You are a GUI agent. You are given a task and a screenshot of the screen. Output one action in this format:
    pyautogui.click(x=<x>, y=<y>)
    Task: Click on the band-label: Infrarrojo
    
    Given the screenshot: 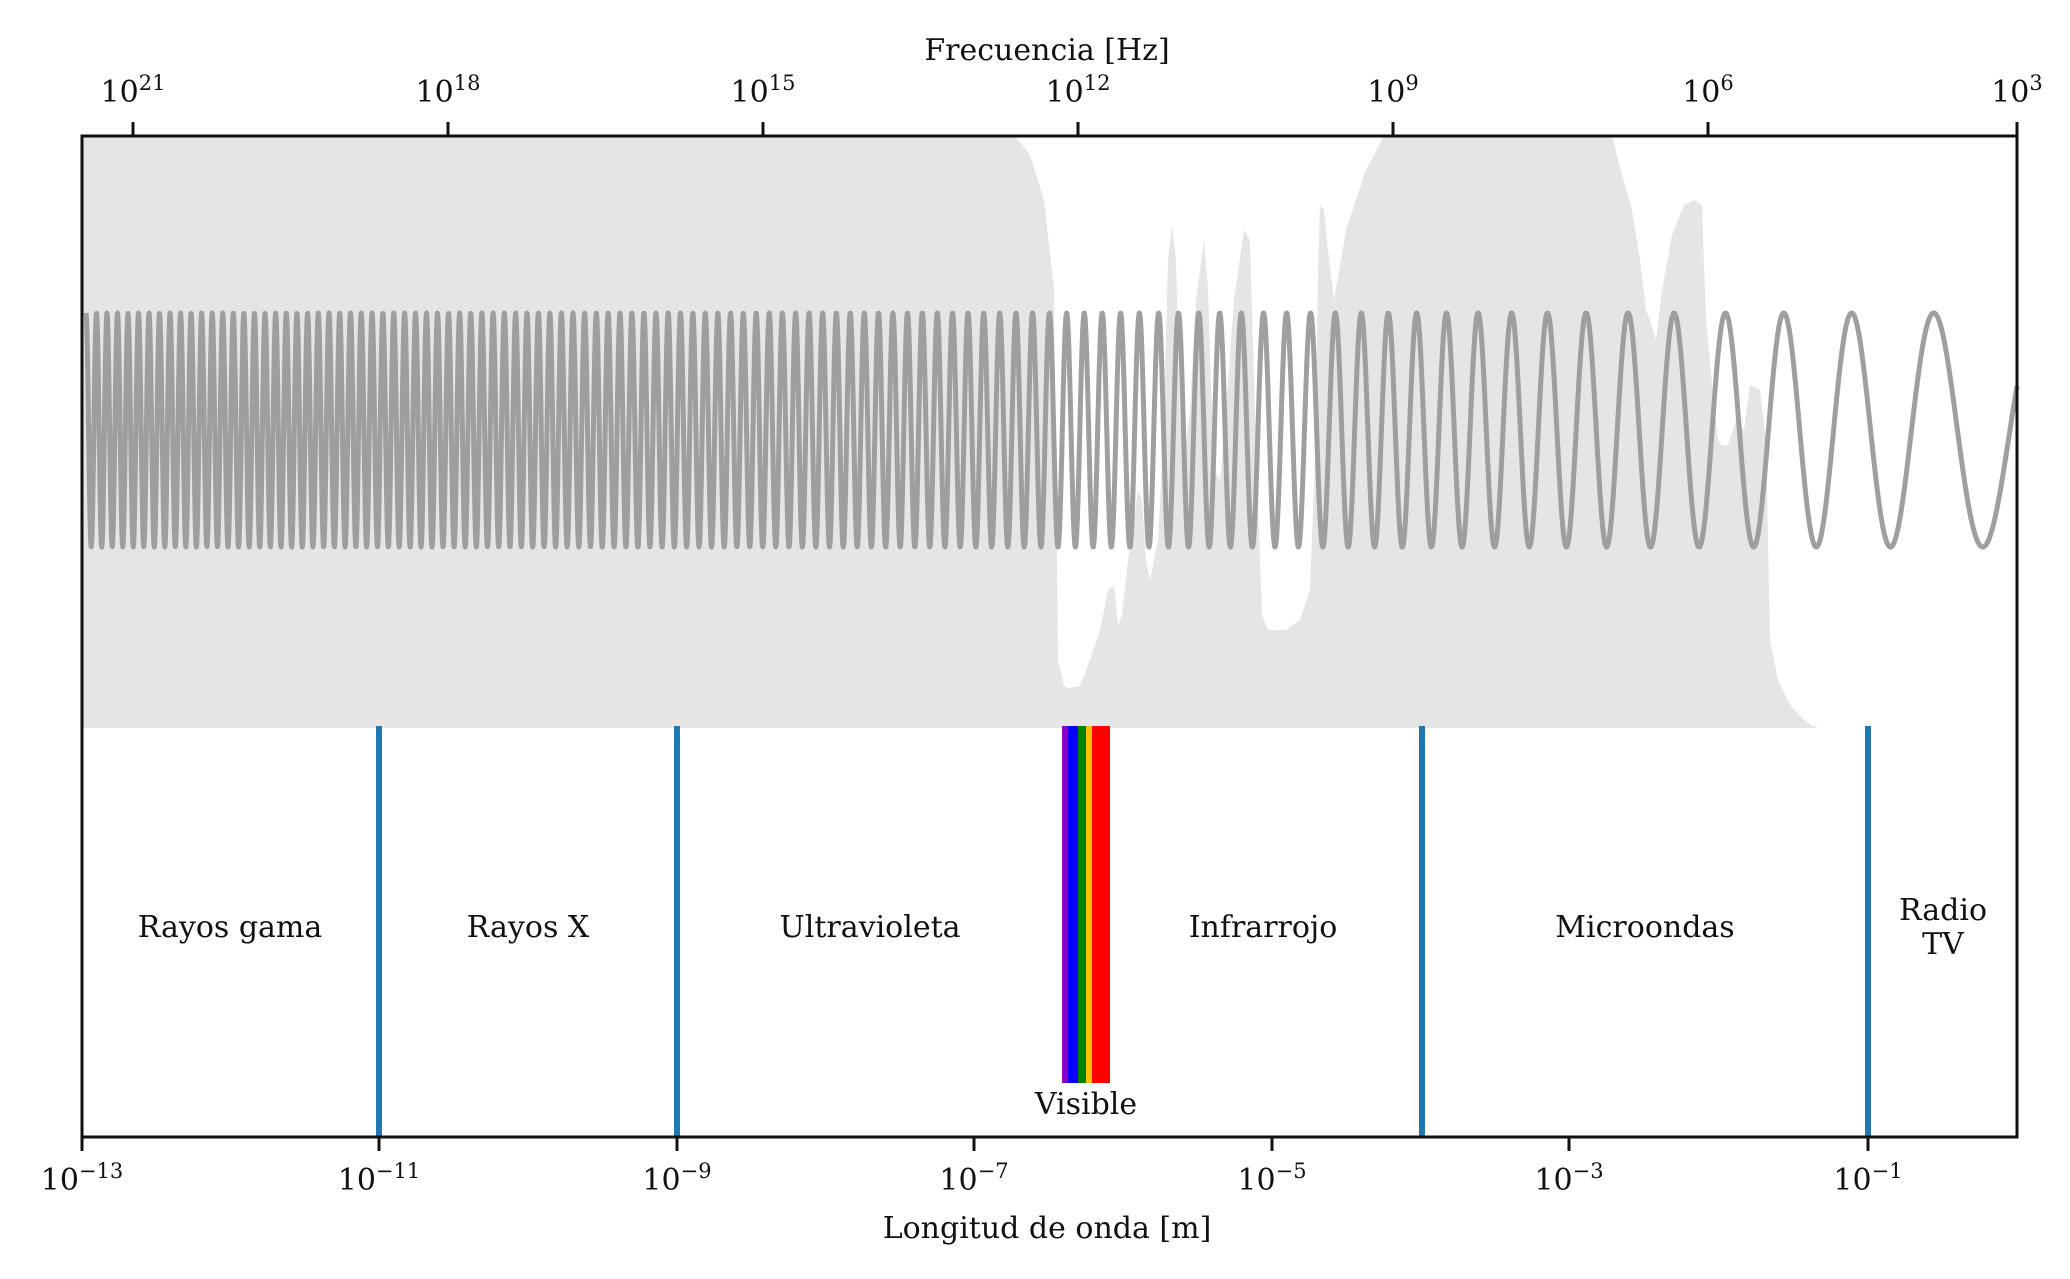 What is the action you would take?
    pyautogui.click(x=1263, y=927)
    